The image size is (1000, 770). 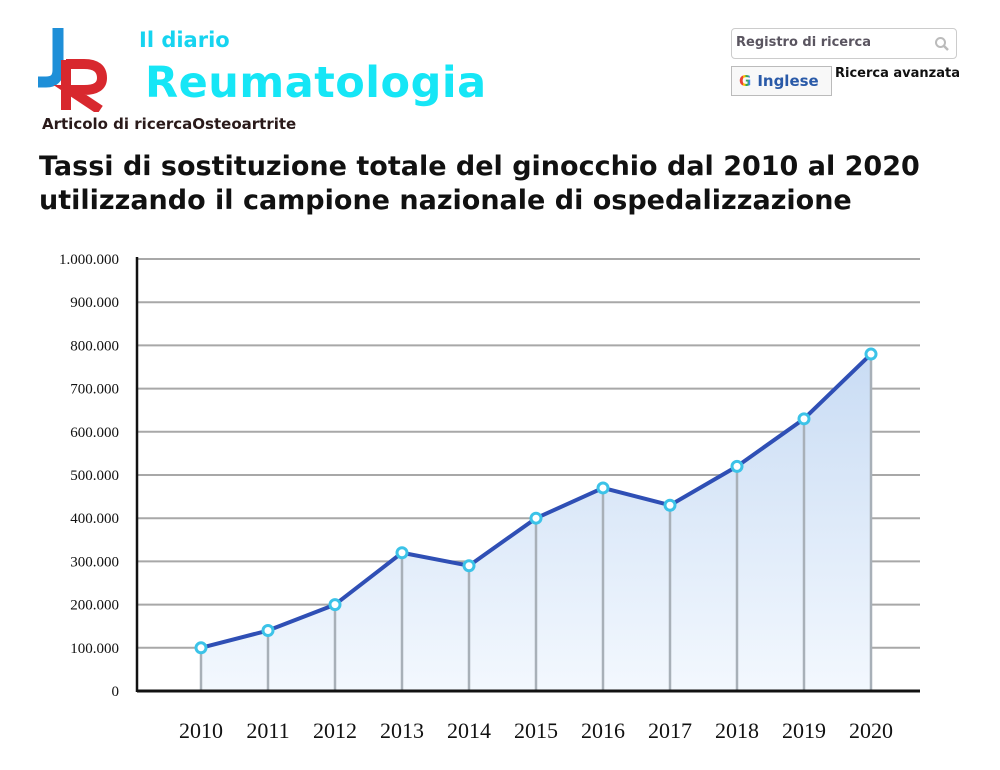 I want to click on x-tick-label: 2016, so click(x=603, y=730).